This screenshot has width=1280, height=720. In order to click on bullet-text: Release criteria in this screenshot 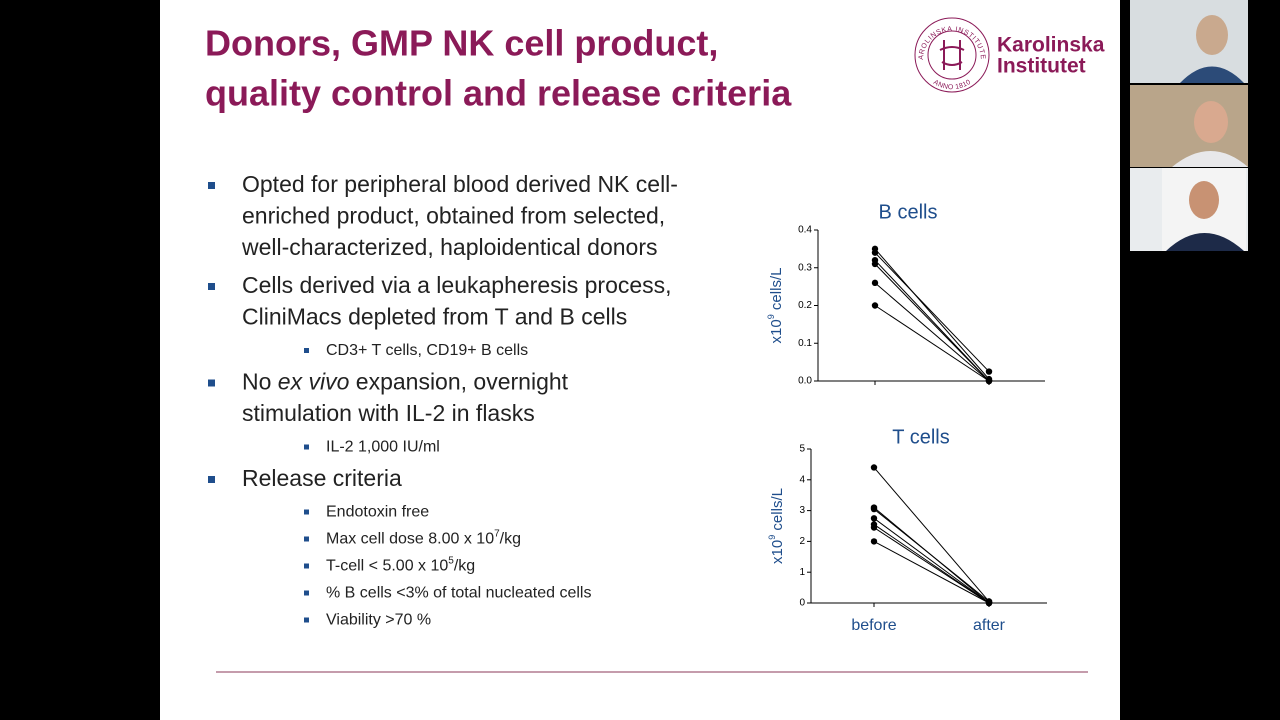, I will do `click(322, 478)`.